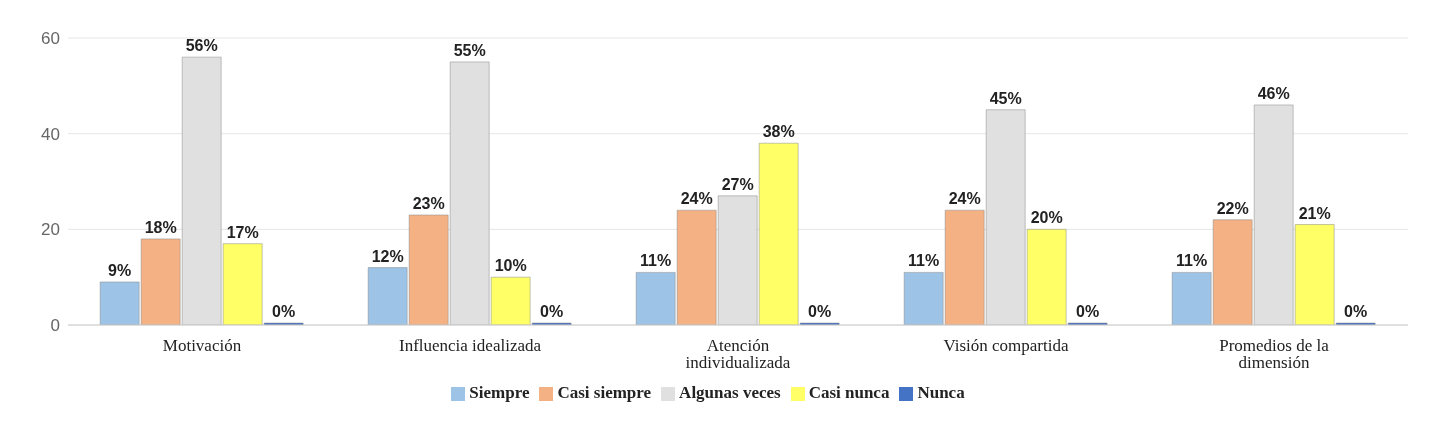  I want to click on data-label: 10%, so click(510, 266).